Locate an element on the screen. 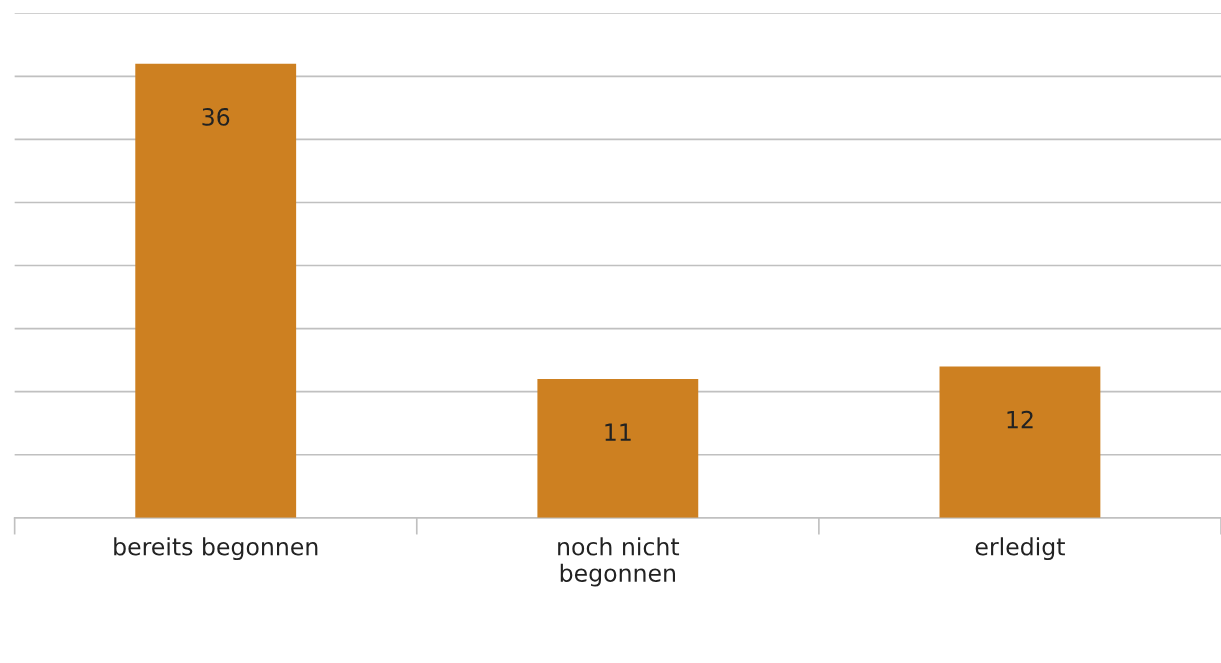 Image resolution: width=1221 pixels, height=663 pixels. x-tick-label: bereits begonnen is located at coordinates (216, 549).